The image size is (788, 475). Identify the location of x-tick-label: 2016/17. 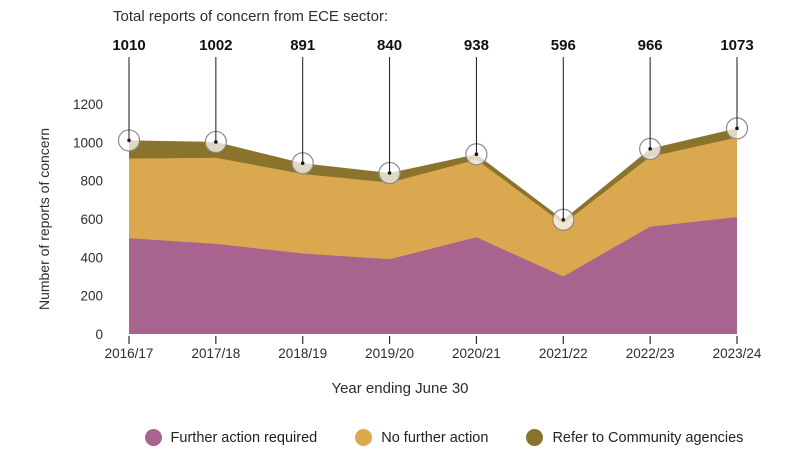
(129, 353).